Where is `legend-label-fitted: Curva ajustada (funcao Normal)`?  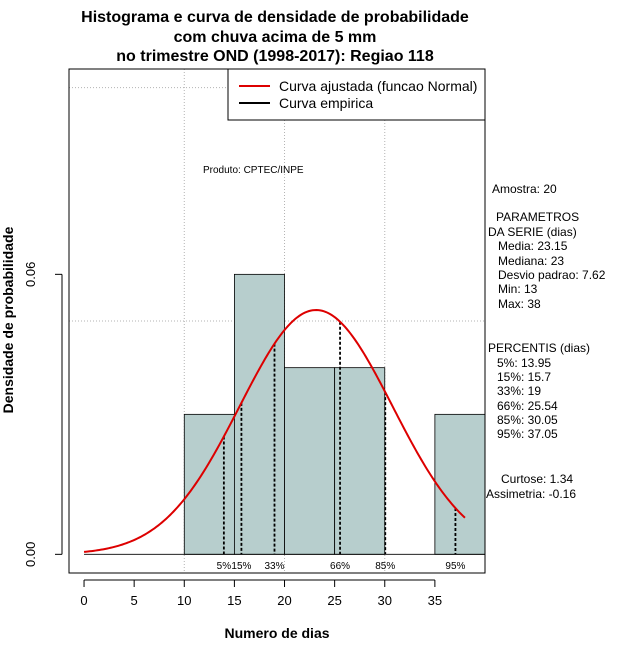 legend-label-fitted: Curva ajustada (funcao Normal) is located at coordinates (378, 86).